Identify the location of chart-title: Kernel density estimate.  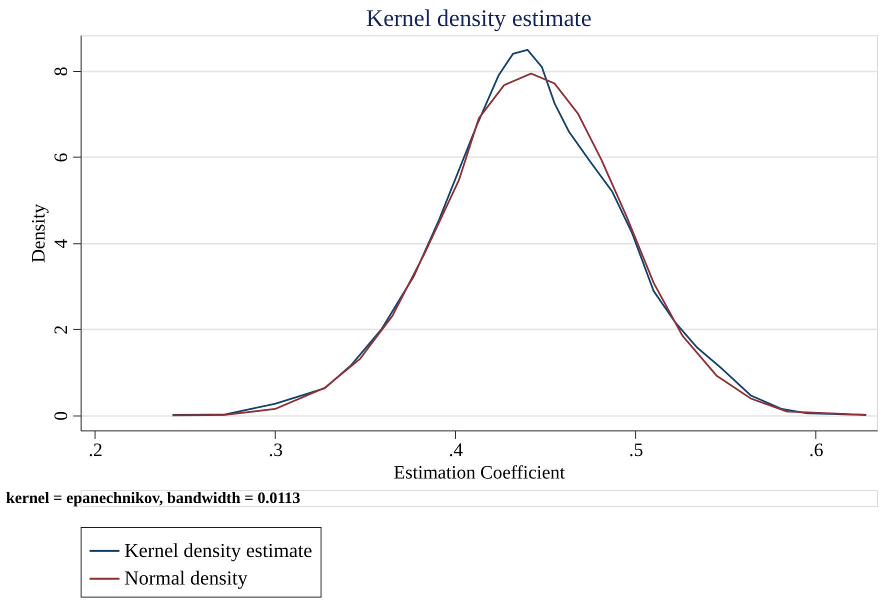
(479, 19).